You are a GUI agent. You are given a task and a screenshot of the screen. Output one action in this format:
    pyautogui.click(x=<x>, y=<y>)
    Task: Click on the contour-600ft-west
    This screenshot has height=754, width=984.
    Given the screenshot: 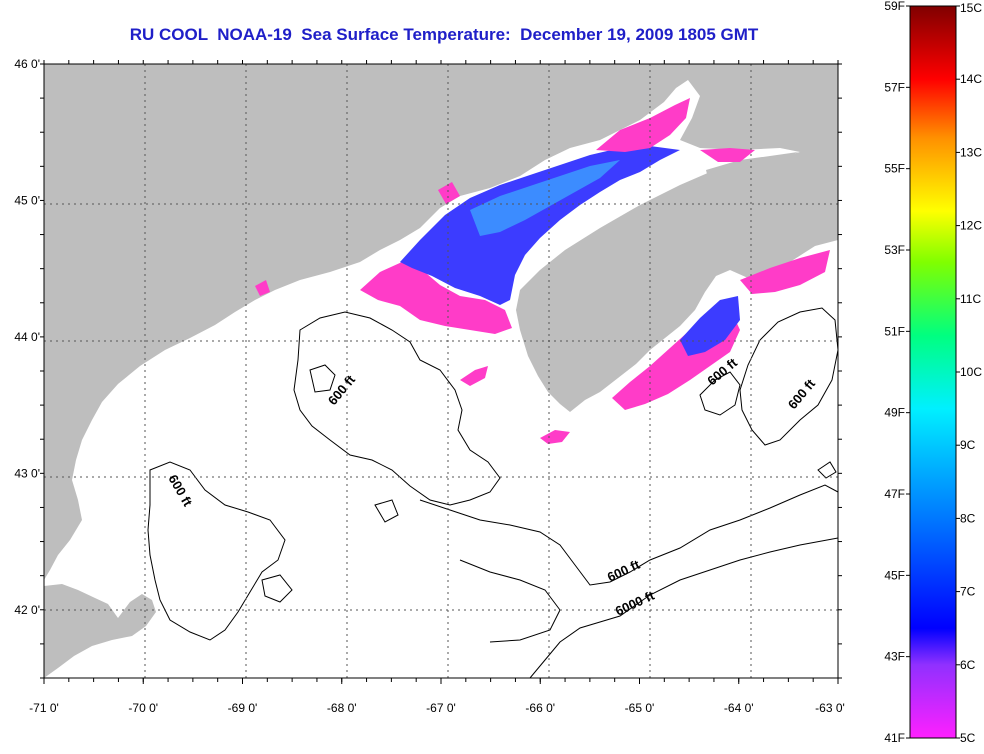 What is the action you would take?
    pyautogui.click(x=216, y=551)
    